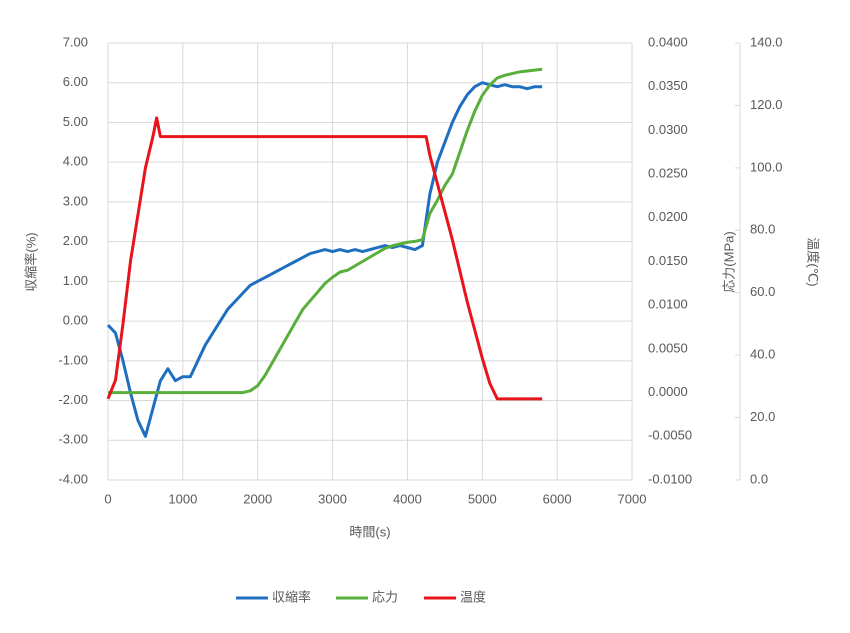 The height and width of the screenshot is (633, 850). Describe the element at coordinates (75, 81) in the screenshot. I see `y-tick-label: 6.00` at that location.